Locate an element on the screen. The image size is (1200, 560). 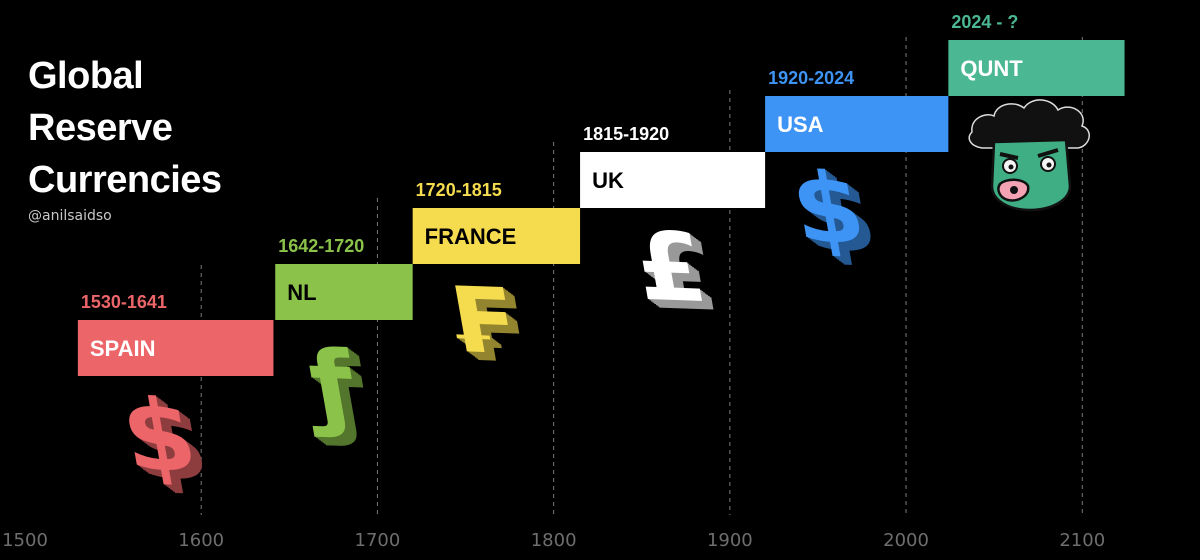
author-handle: @anilsaidso is located at coordinates (70, 216).